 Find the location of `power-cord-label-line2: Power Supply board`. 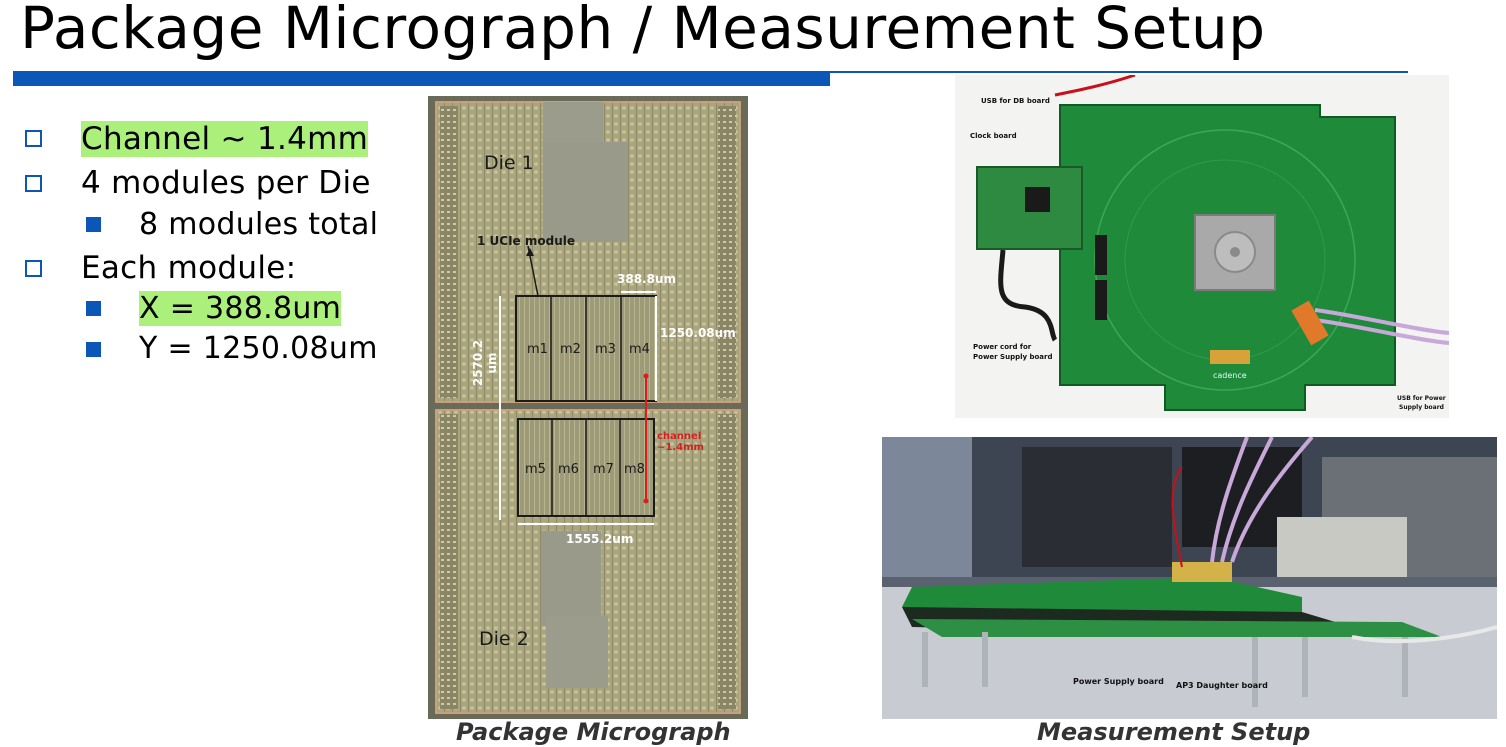

power-cord-label-line2: Power Supply board is located at coordinates (1013, 357).